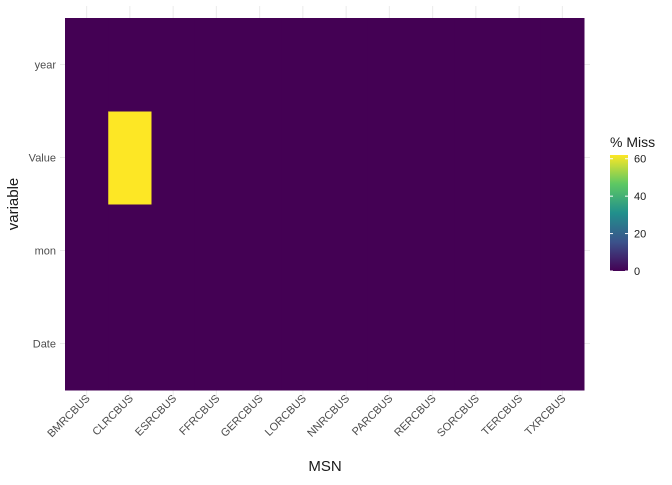 The height and width of the screenshot is (485, 672). I want to click on heatmap-cell-txrcbus-date, so click(562, 344).